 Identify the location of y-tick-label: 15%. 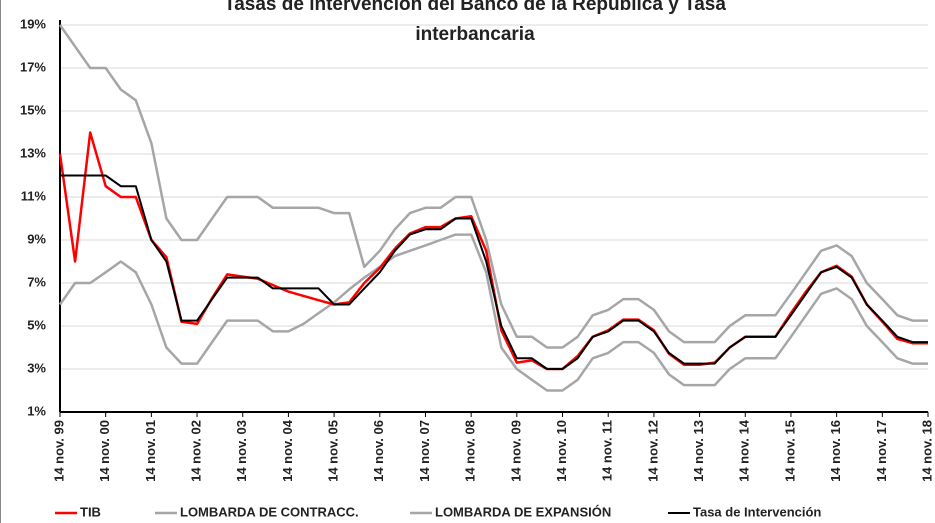
(33, 109).